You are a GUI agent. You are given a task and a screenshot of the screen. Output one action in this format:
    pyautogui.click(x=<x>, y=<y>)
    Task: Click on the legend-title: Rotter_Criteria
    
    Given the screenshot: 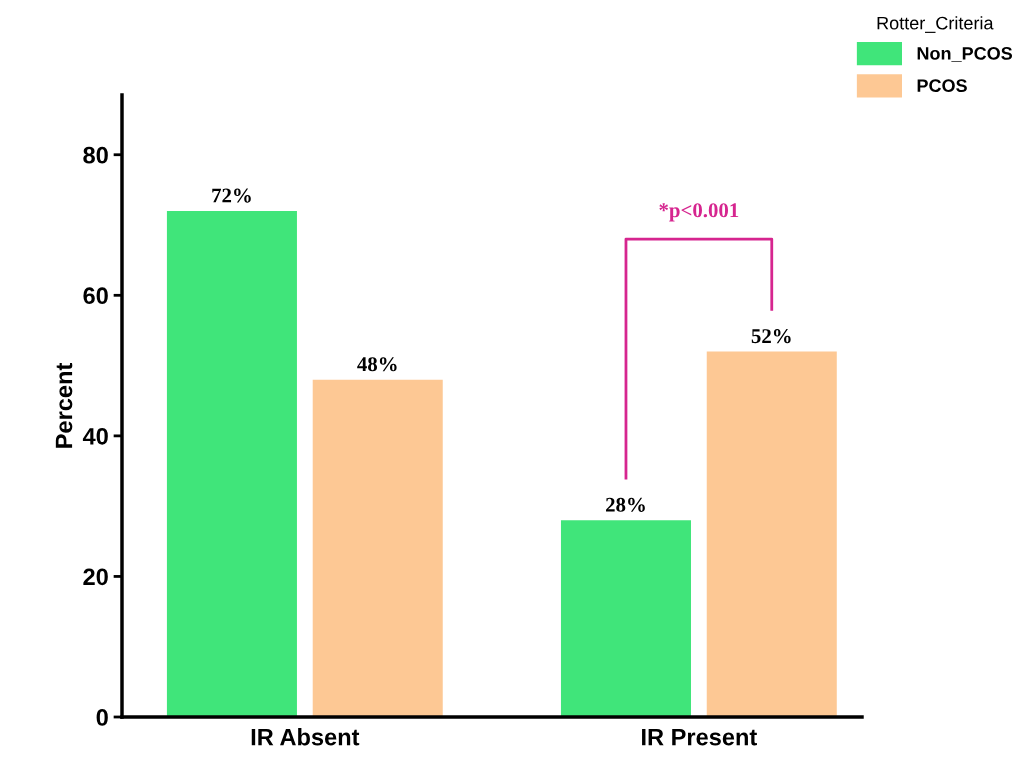 What is the action you would take?
    pyautogui.click(x=935, y=24)
    